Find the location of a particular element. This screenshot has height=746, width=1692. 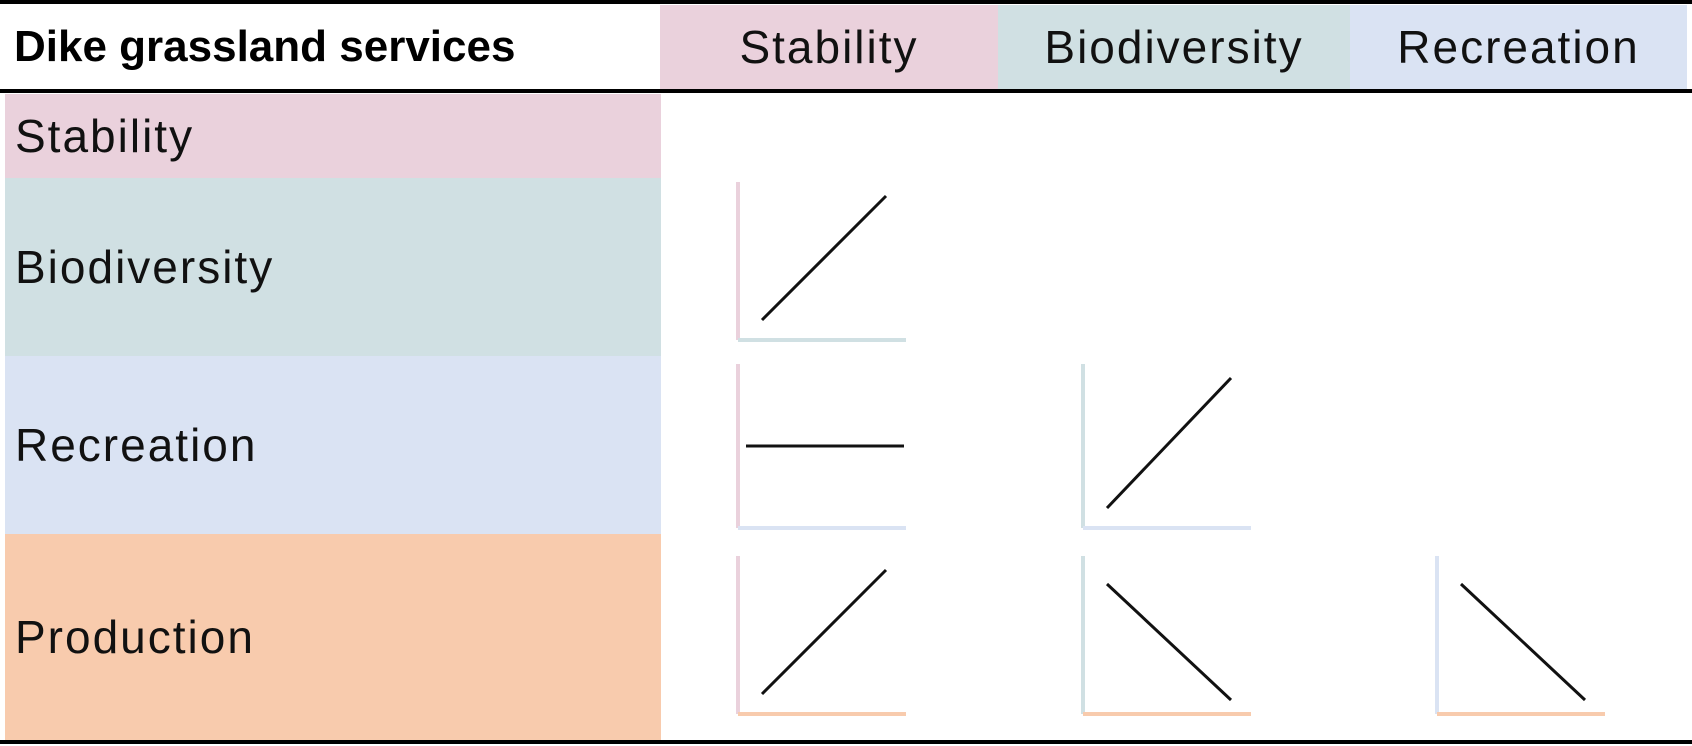

column-header-stability: Stability is located at coordinates (829, 47).